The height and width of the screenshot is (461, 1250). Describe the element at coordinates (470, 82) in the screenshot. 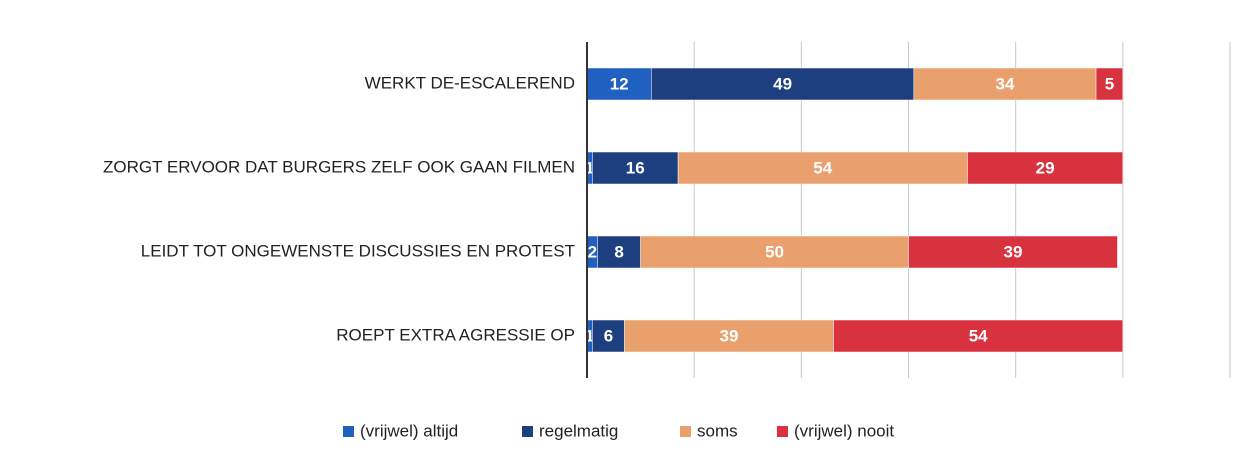

I see `category-label: WERKT DE-ESCALEREND` at that location.